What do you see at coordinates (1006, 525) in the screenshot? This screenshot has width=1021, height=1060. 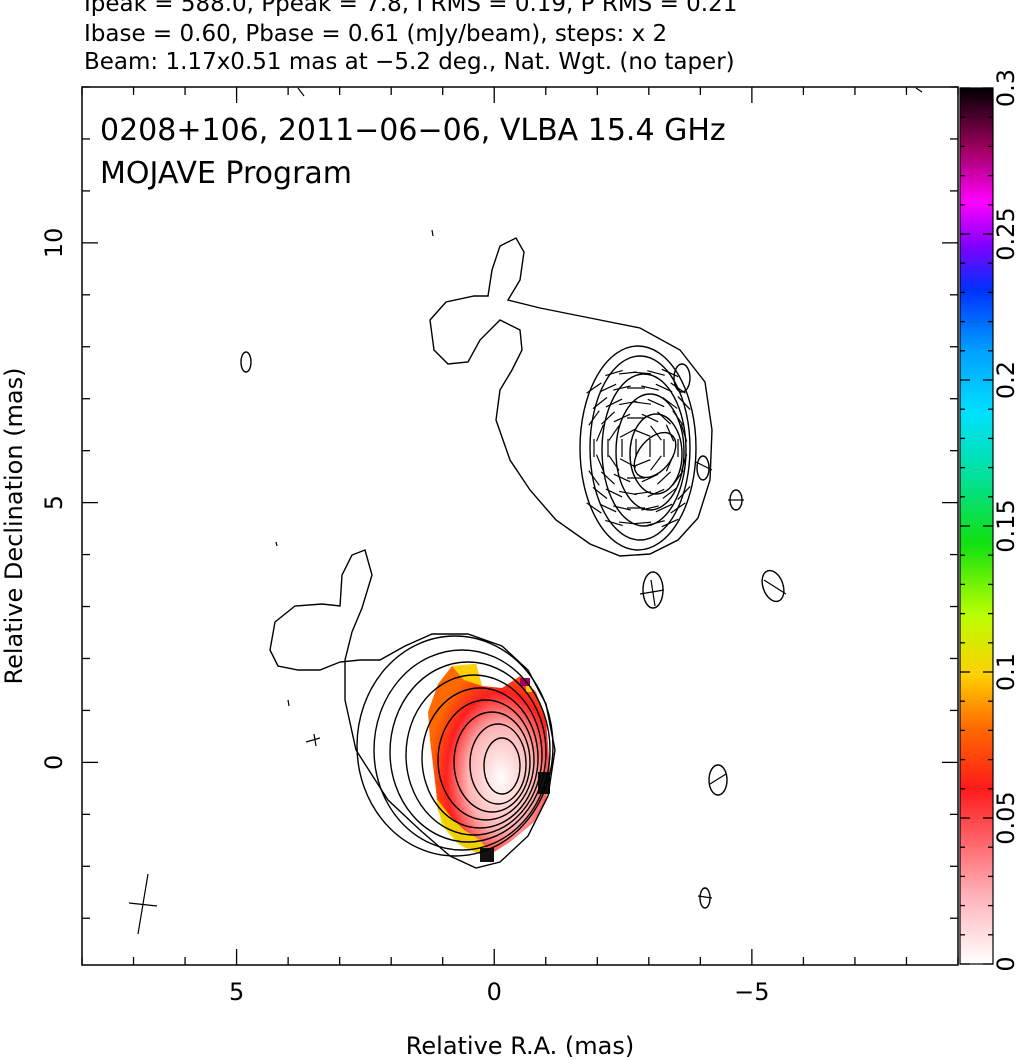 I see `colorbar-tick-label: 0.15` at bounding box center [1006, 525].